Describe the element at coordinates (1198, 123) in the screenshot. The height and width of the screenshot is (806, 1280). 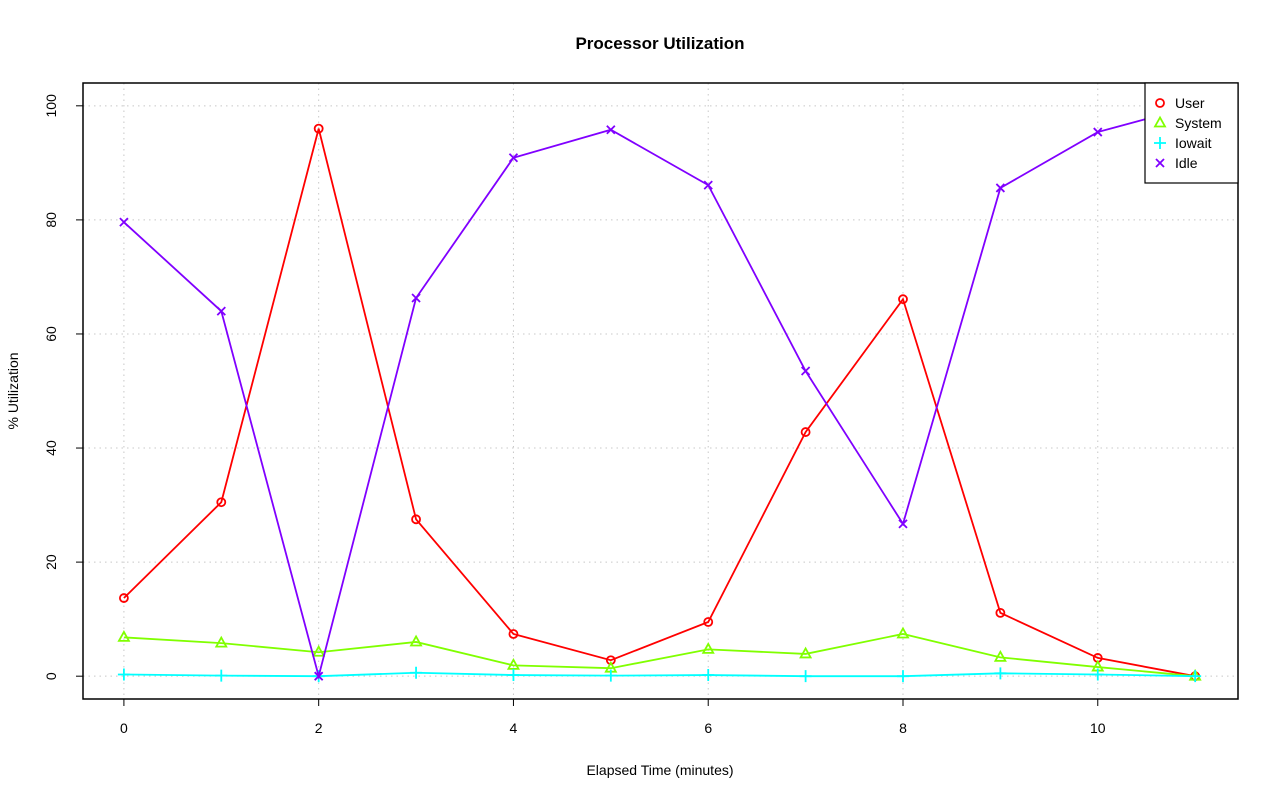
I see `legend-label: System` at that location.